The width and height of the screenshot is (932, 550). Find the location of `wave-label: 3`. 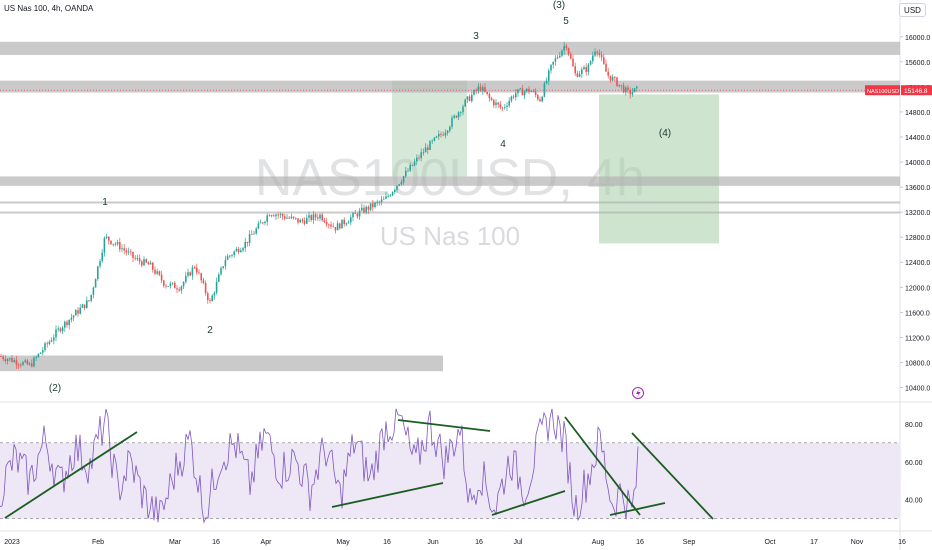

wave-label: 3 is located at coordinates (476, 36).